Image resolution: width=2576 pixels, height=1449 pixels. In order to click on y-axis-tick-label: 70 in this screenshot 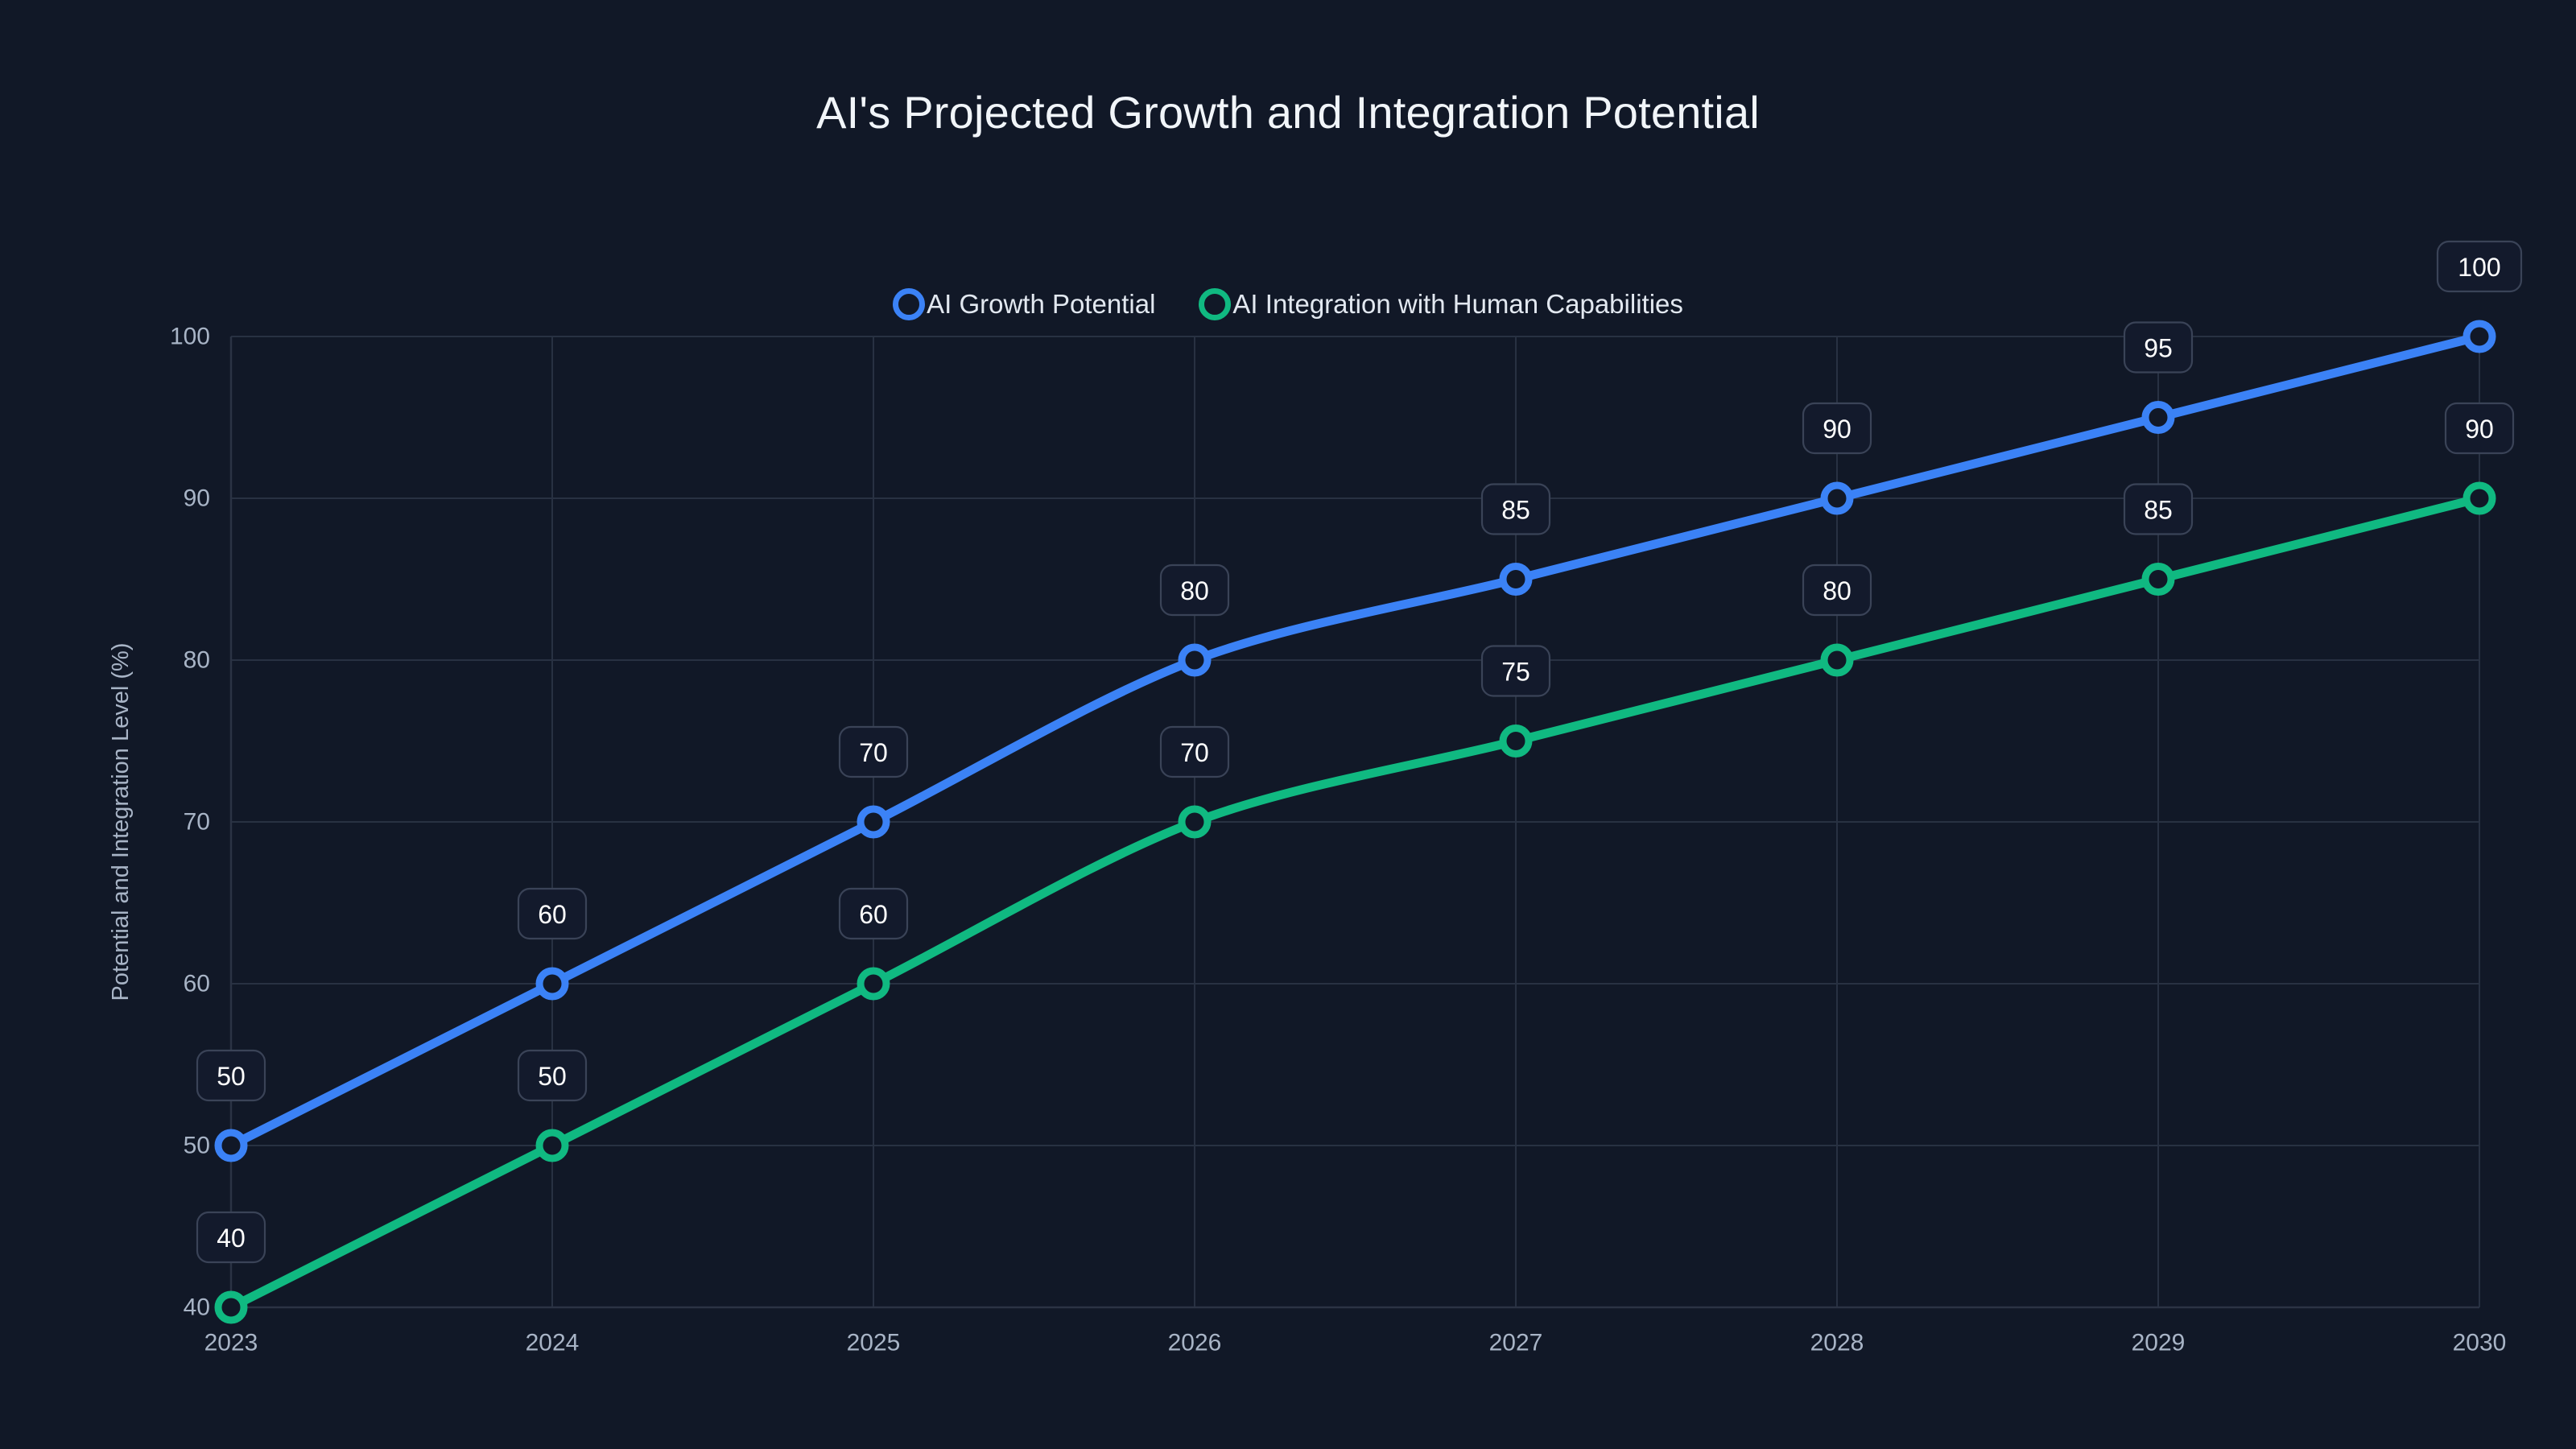, I will do `click(197, 822)`.